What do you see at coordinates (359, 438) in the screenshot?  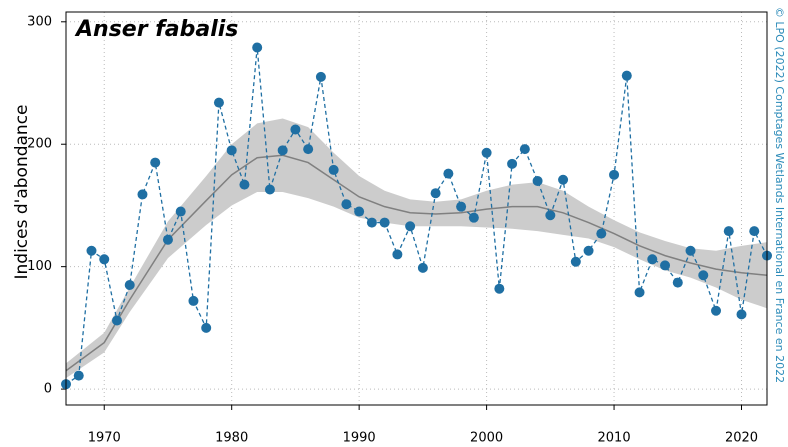 I see `x-tick-label: 1990` at bounding box center [359, 438].